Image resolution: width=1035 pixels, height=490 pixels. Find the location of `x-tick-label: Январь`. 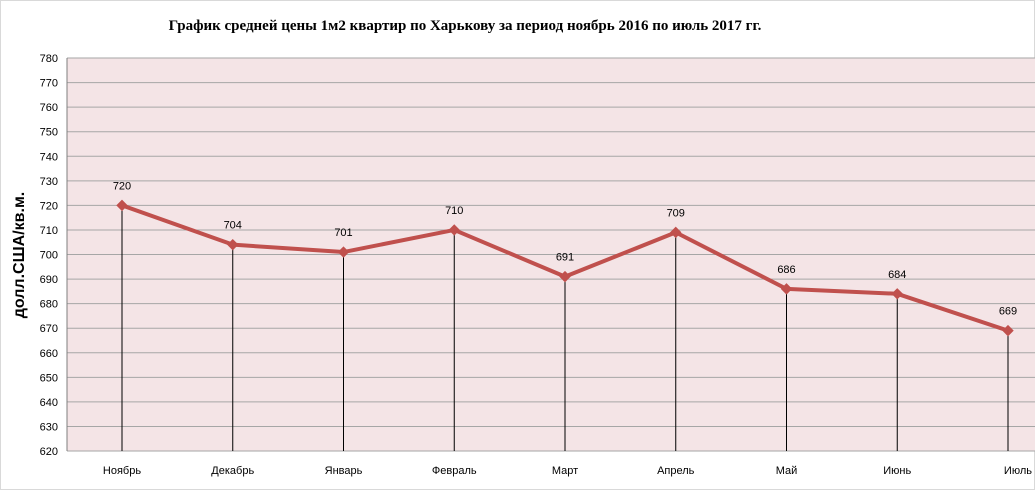

x-tick-label: Январь is located at coordinates (344, 471).